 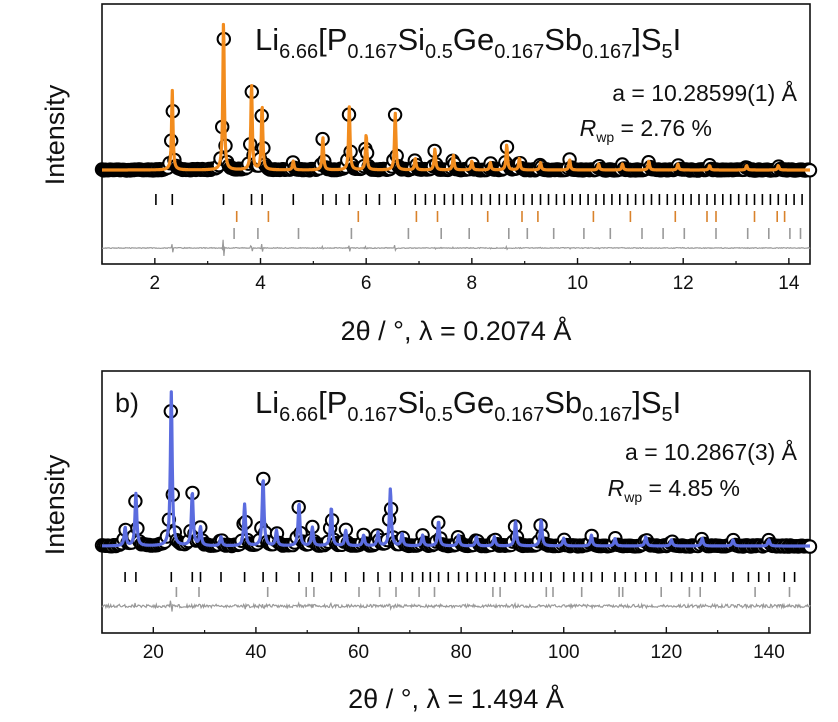 I want to click on panel-b-x-tick-label: 20, so click(x=153, y=652).